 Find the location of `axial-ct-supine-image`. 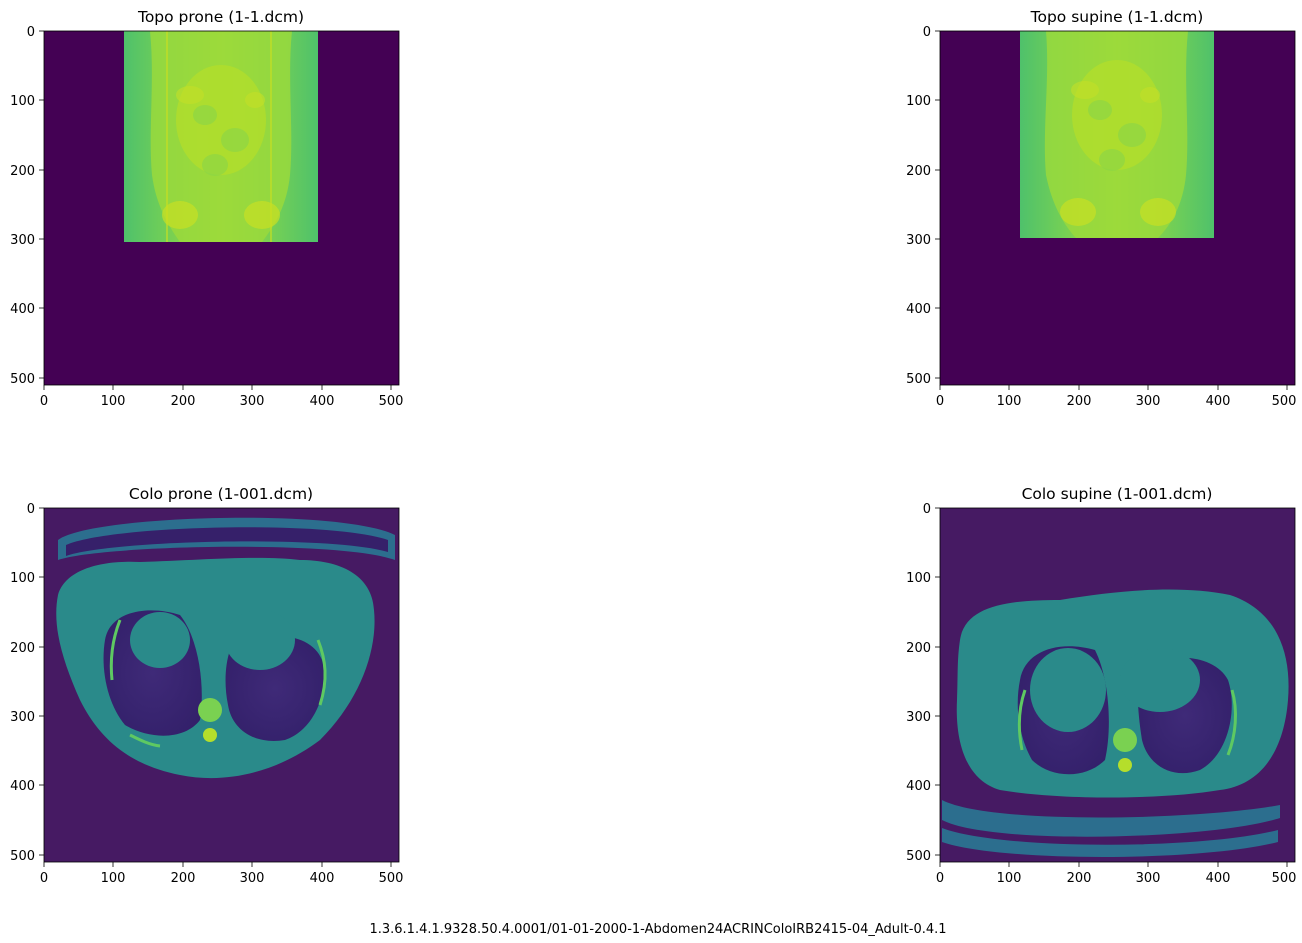

axial-ct-supine-image is located at coordinates (1115, 723).